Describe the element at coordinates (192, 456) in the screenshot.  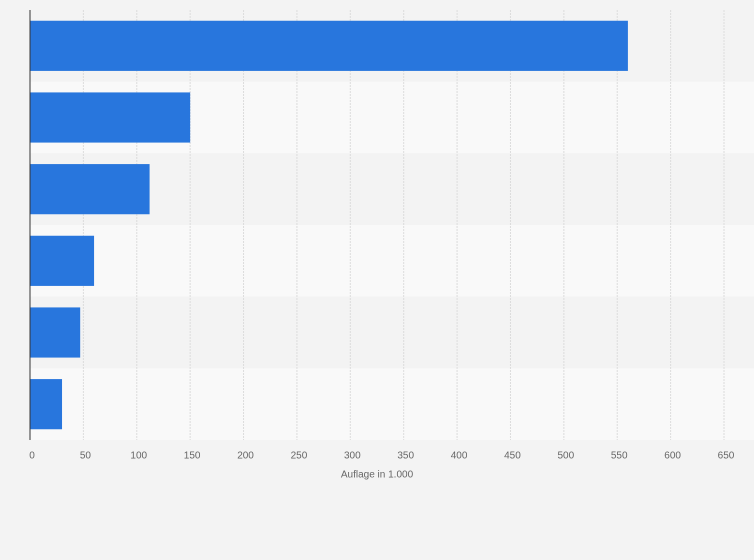
I see `x-tick-label: 150` at that location.